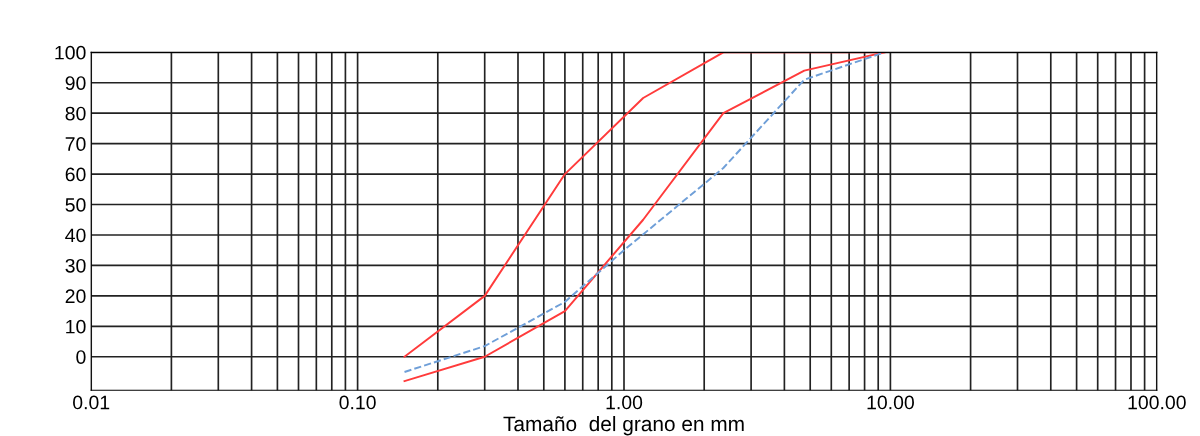 This screenshot has height=436, width=1200. What do you see at coordinates (76, 326) in the screenshot?
I see `y-tick-label: 10` at bounding box center [76, 326].